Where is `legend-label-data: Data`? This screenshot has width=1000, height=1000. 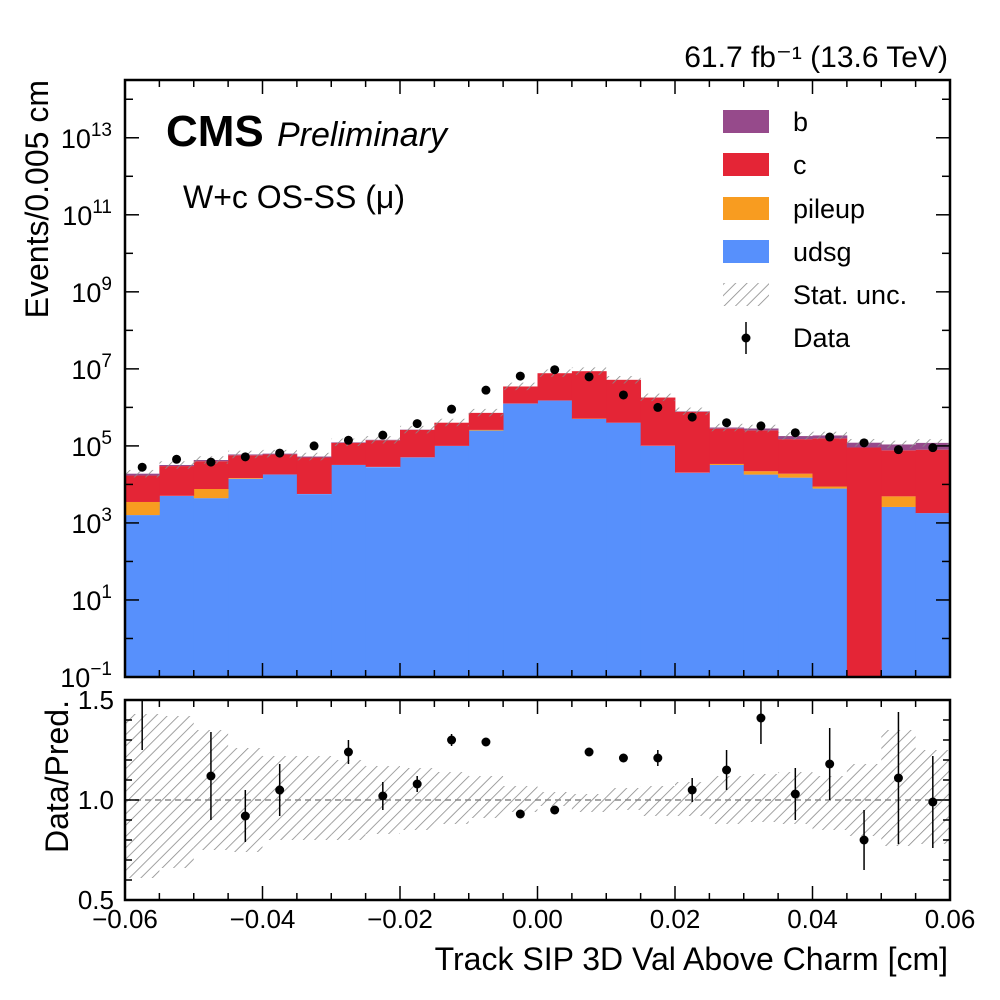 legend-label-data: Data is located at coordinates (822, 338).